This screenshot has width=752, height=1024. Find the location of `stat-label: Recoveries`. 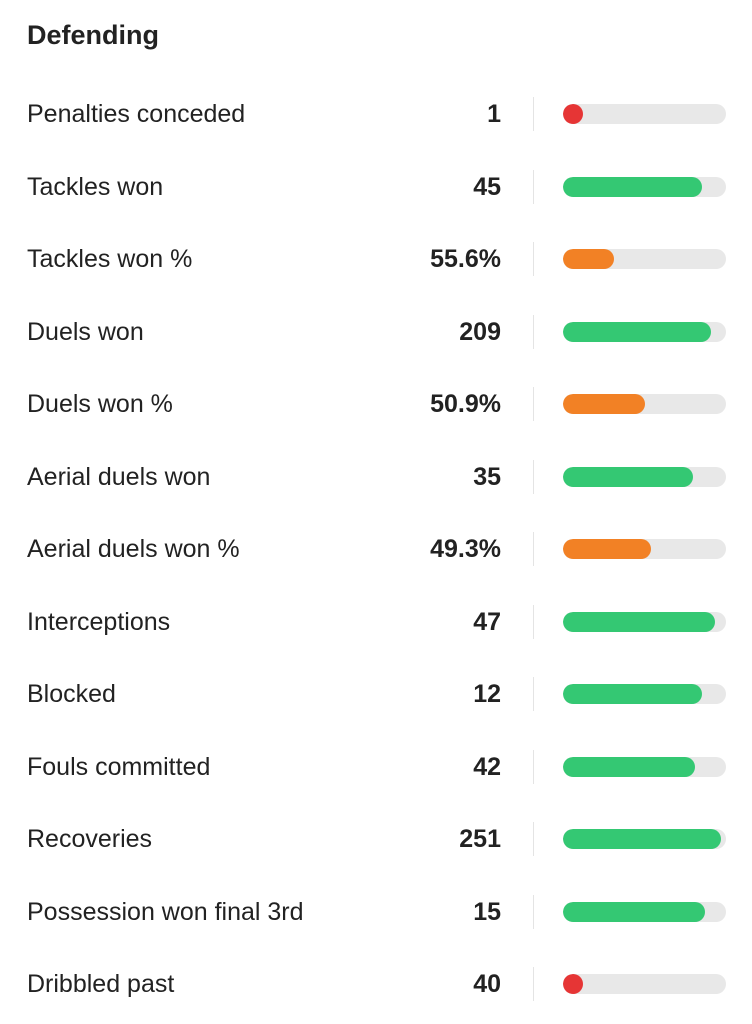

stat-label: Recoveries is located at coordinates (90, 839).